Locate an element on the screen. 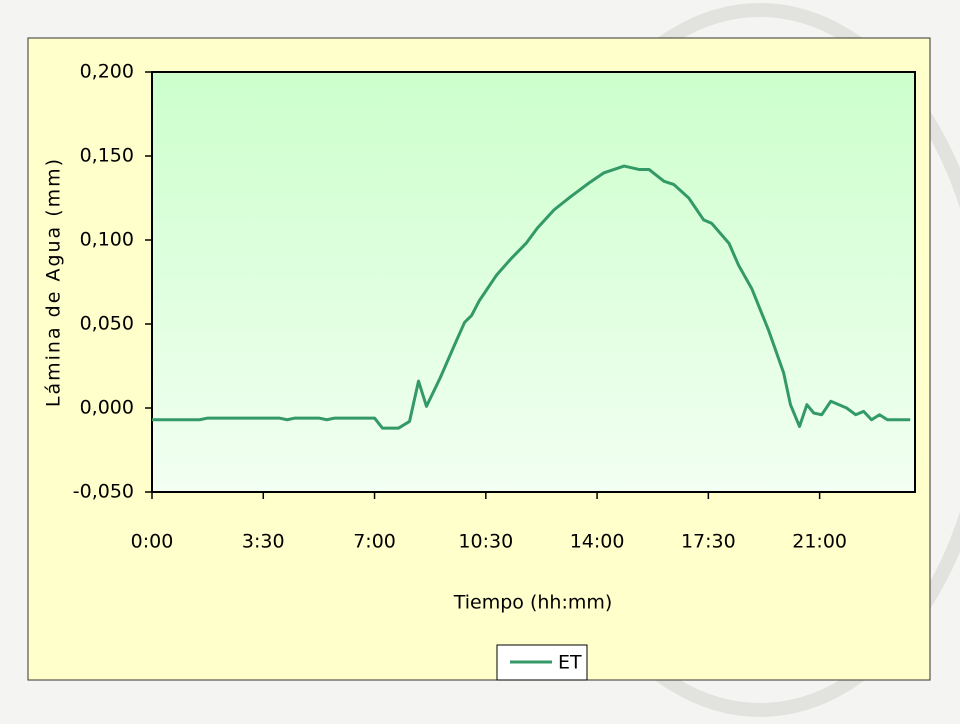  x-tick-label: 17:30 is located at coordinates (708, 542).